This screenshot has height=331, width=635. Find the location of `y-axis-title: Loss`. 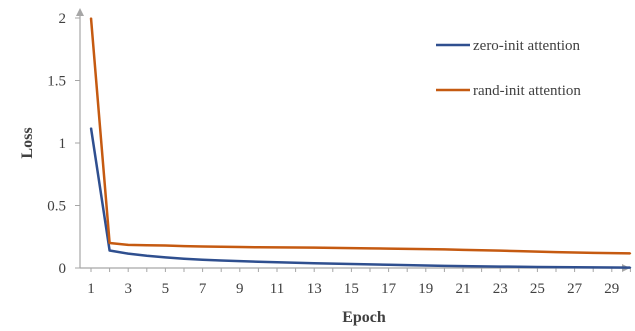

y-axis-title: Loss is located at coordinates (27, 142).